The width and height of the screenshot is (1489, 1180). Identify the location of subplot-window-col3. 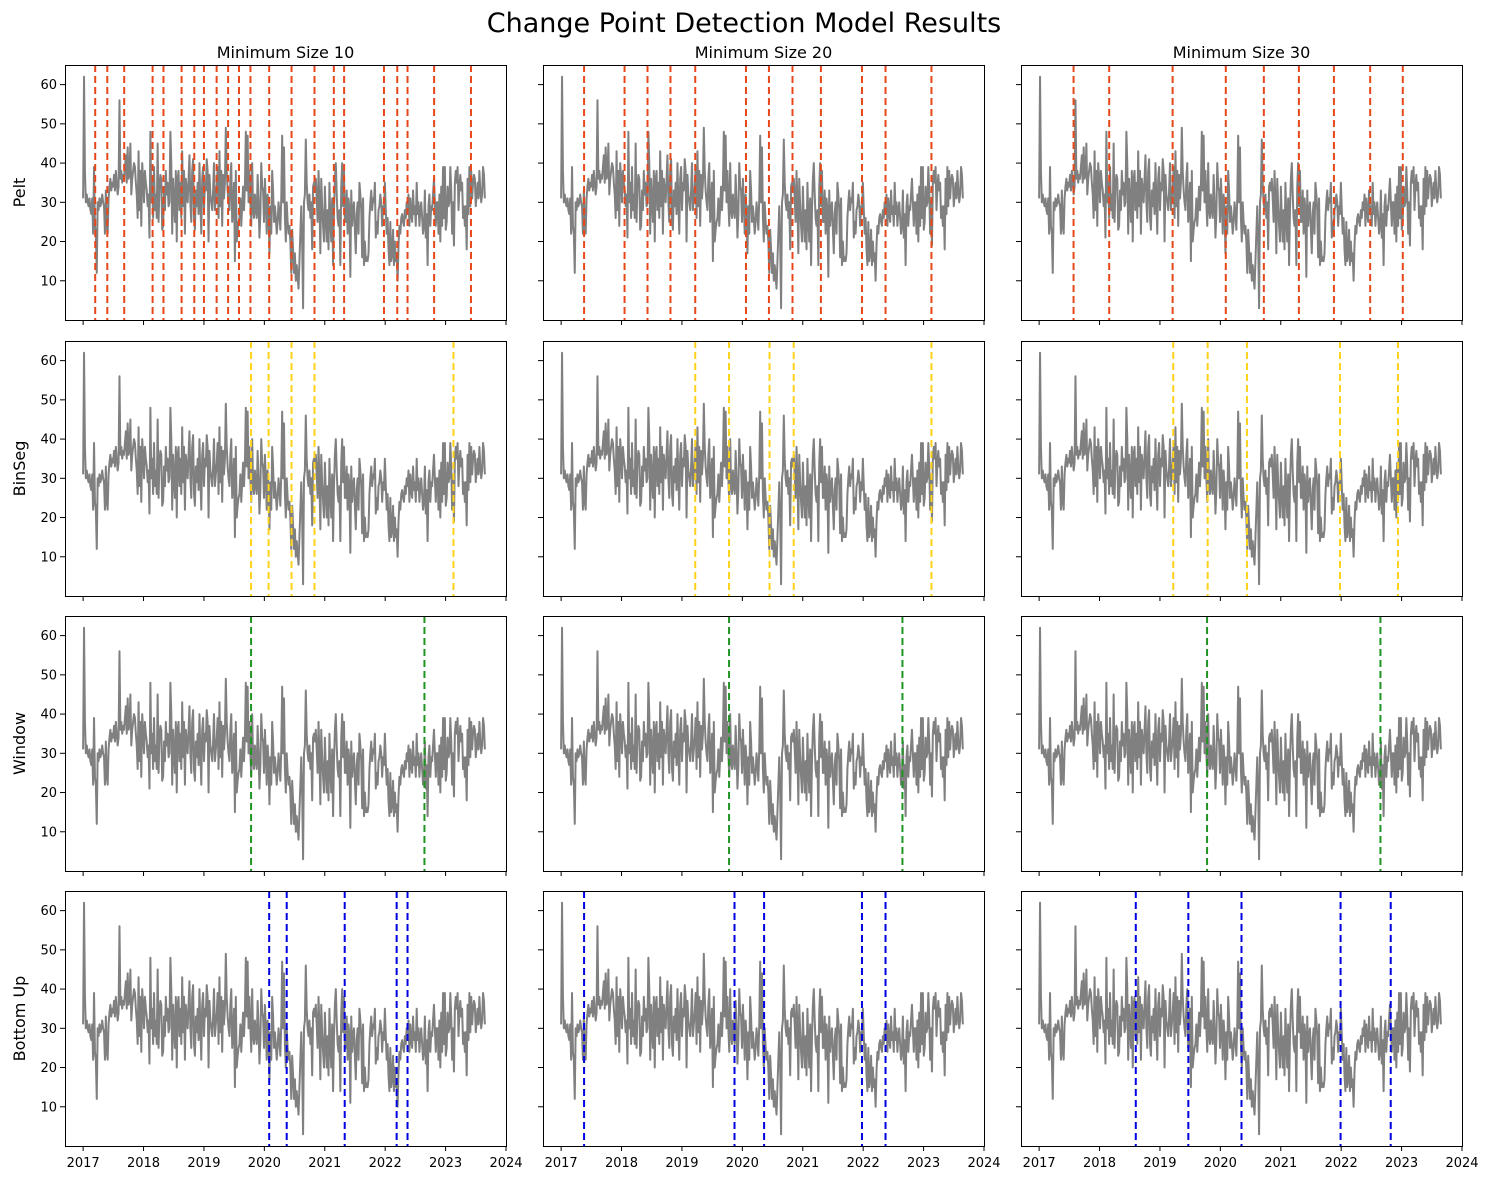
(1239, 746).